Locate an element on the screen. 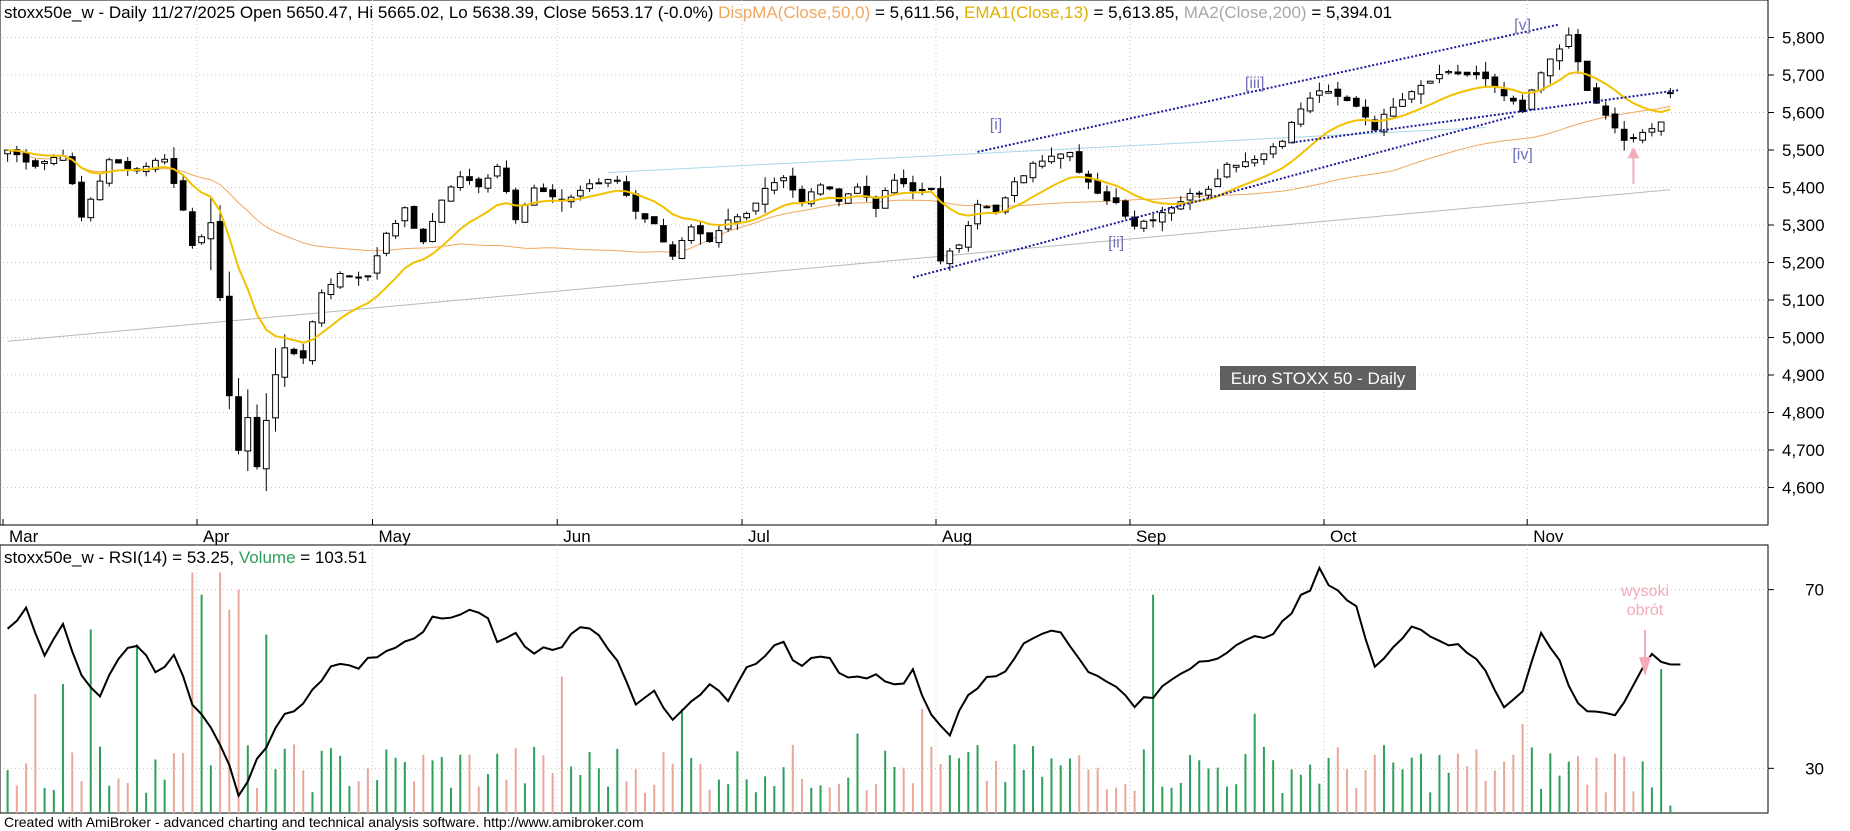 This screenshot has width=1850, height=831. chart-title-box: Euro STOXX 50 - Daily is located at coordinates (1318, 378).